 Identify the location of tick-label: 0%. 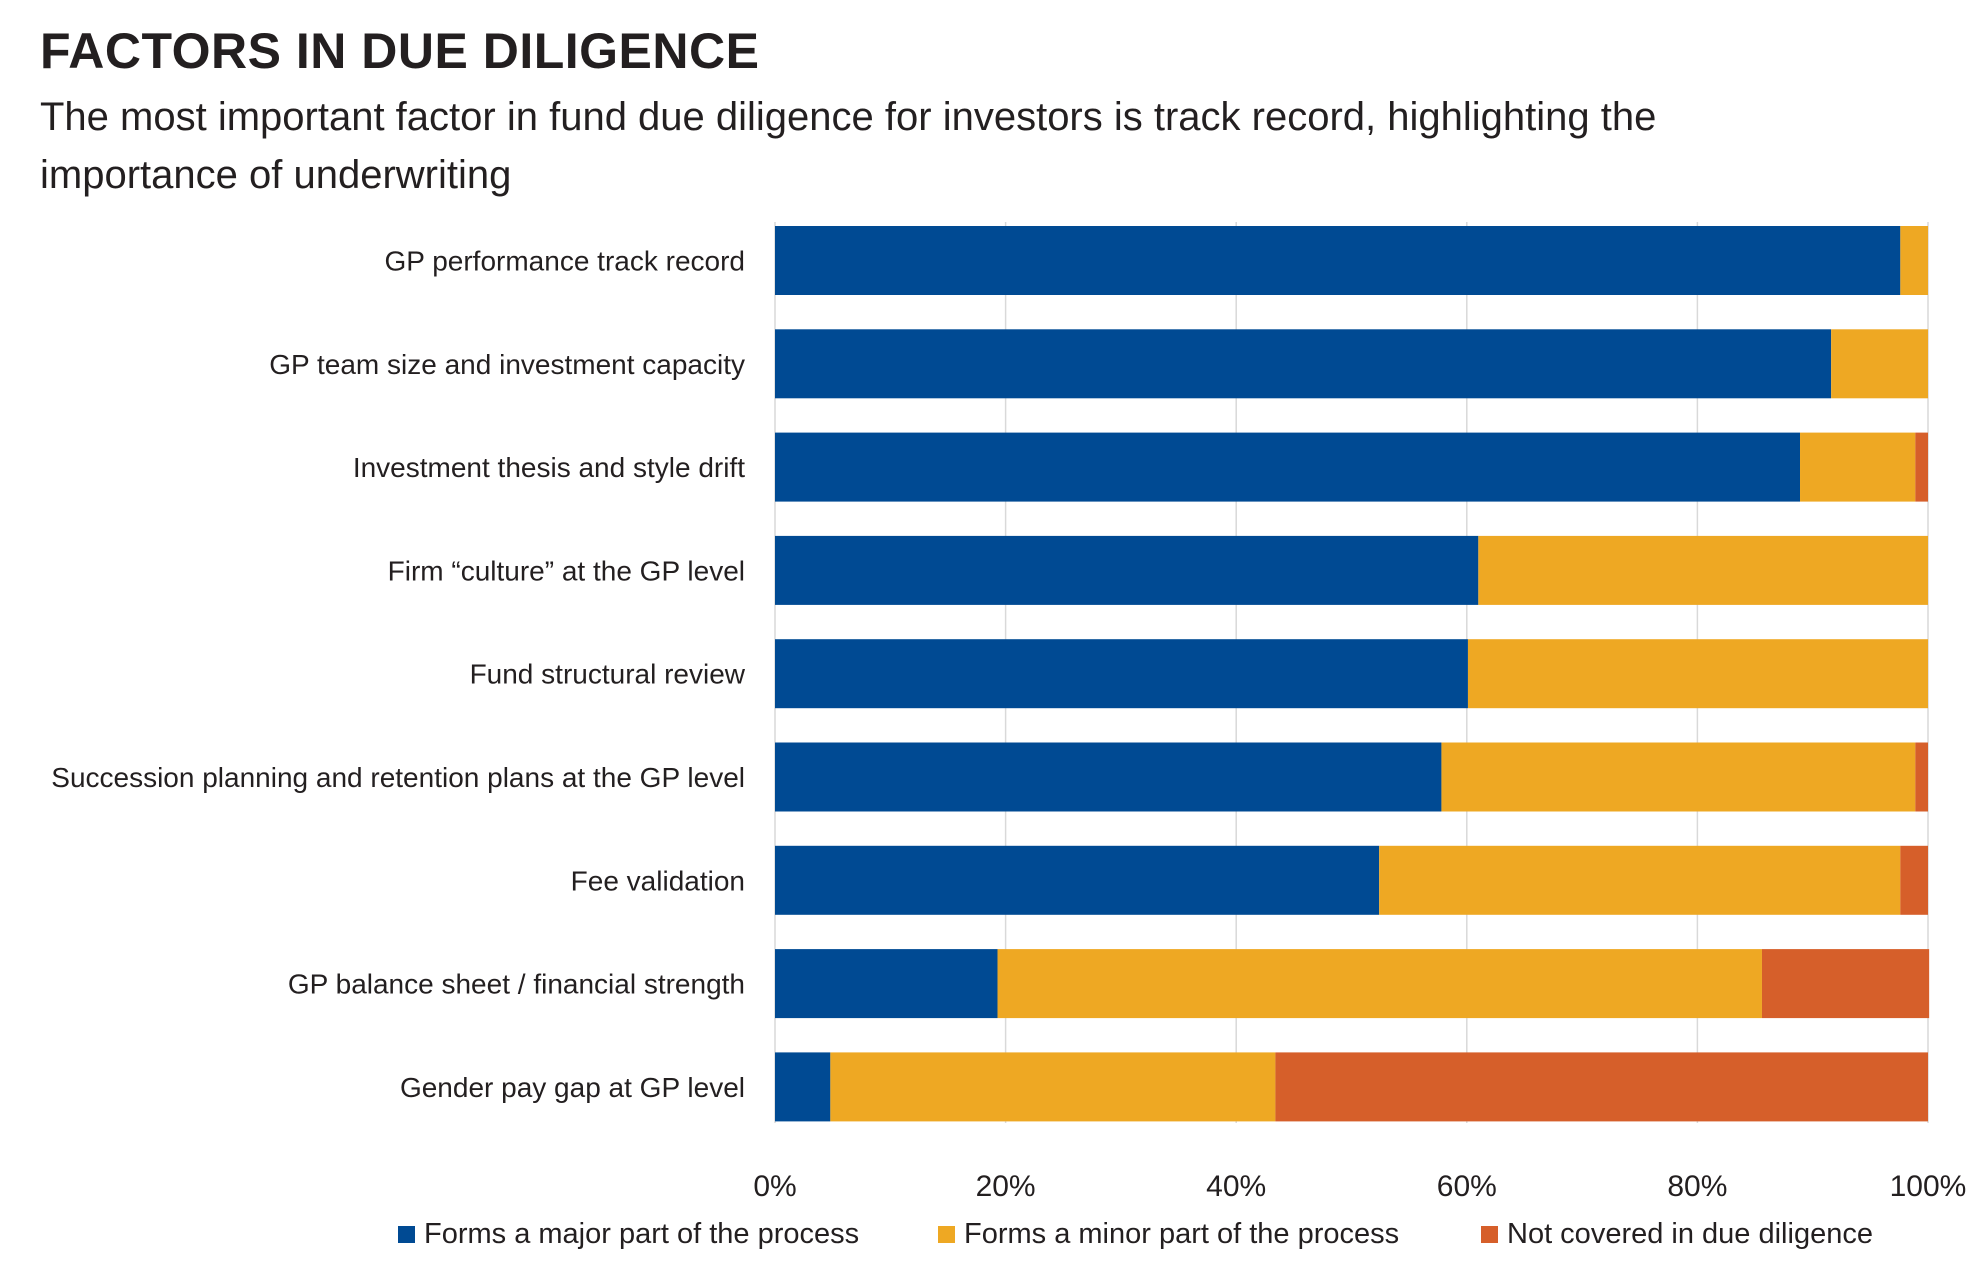
(774, 1186).